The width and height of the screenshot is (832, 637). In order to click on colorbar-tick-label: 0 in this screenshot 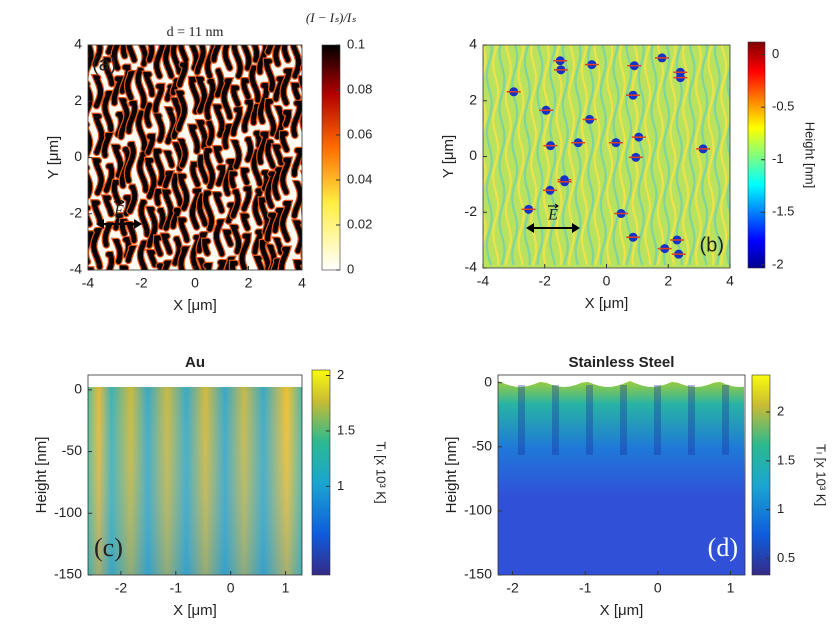, I will do `click(350, 268)`.